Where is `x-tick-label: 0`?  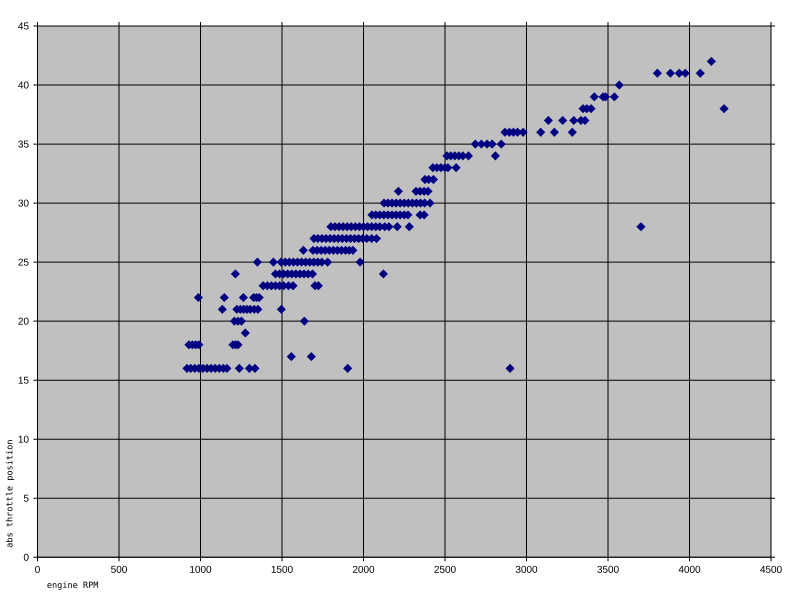 x-tick-label: 0 is located at coordinates (37, 569).